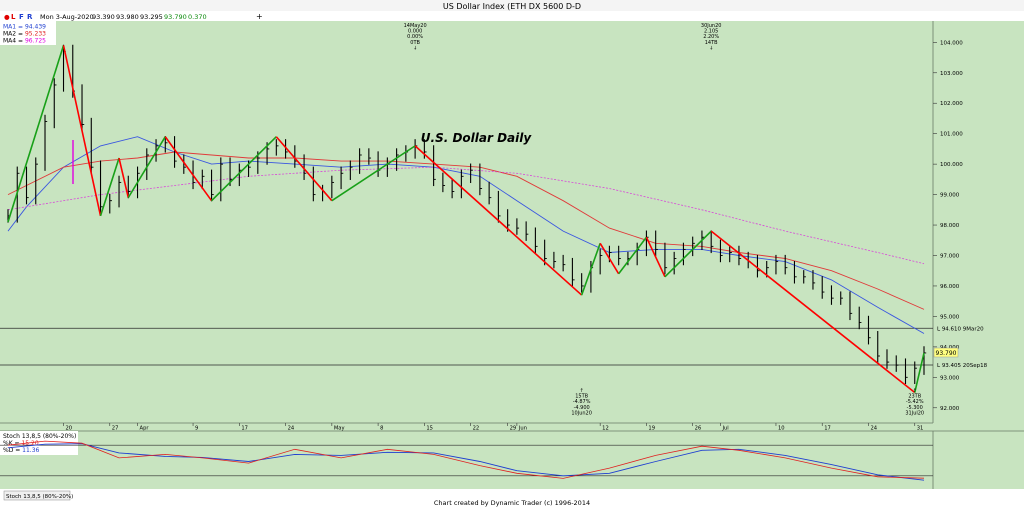 This screenshot has width=1024, height=512. What do you see at coordinates (950, 378) in the screenshot?
I see `y-tick-label: 93.000` at bounding box center [950, 378].